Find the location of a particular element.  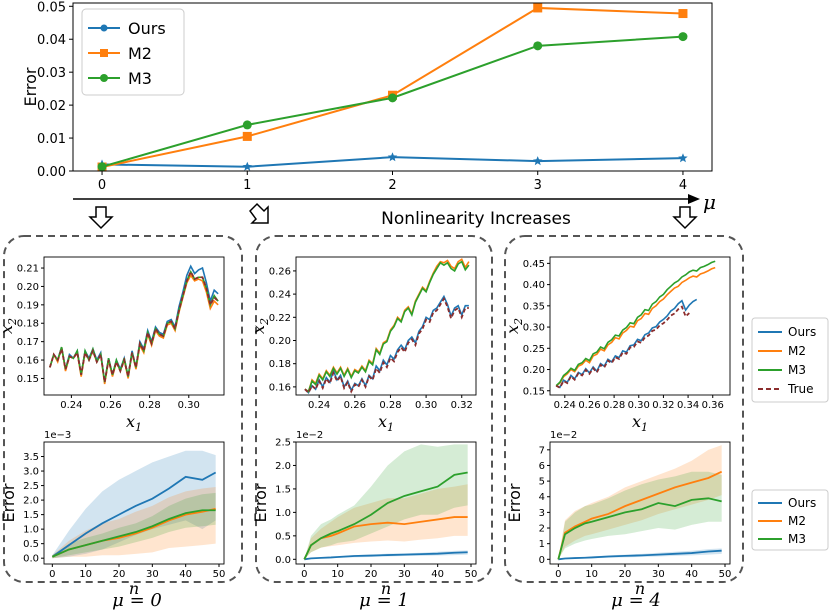

down-arrow-icon is located at coordinates (101, 218).